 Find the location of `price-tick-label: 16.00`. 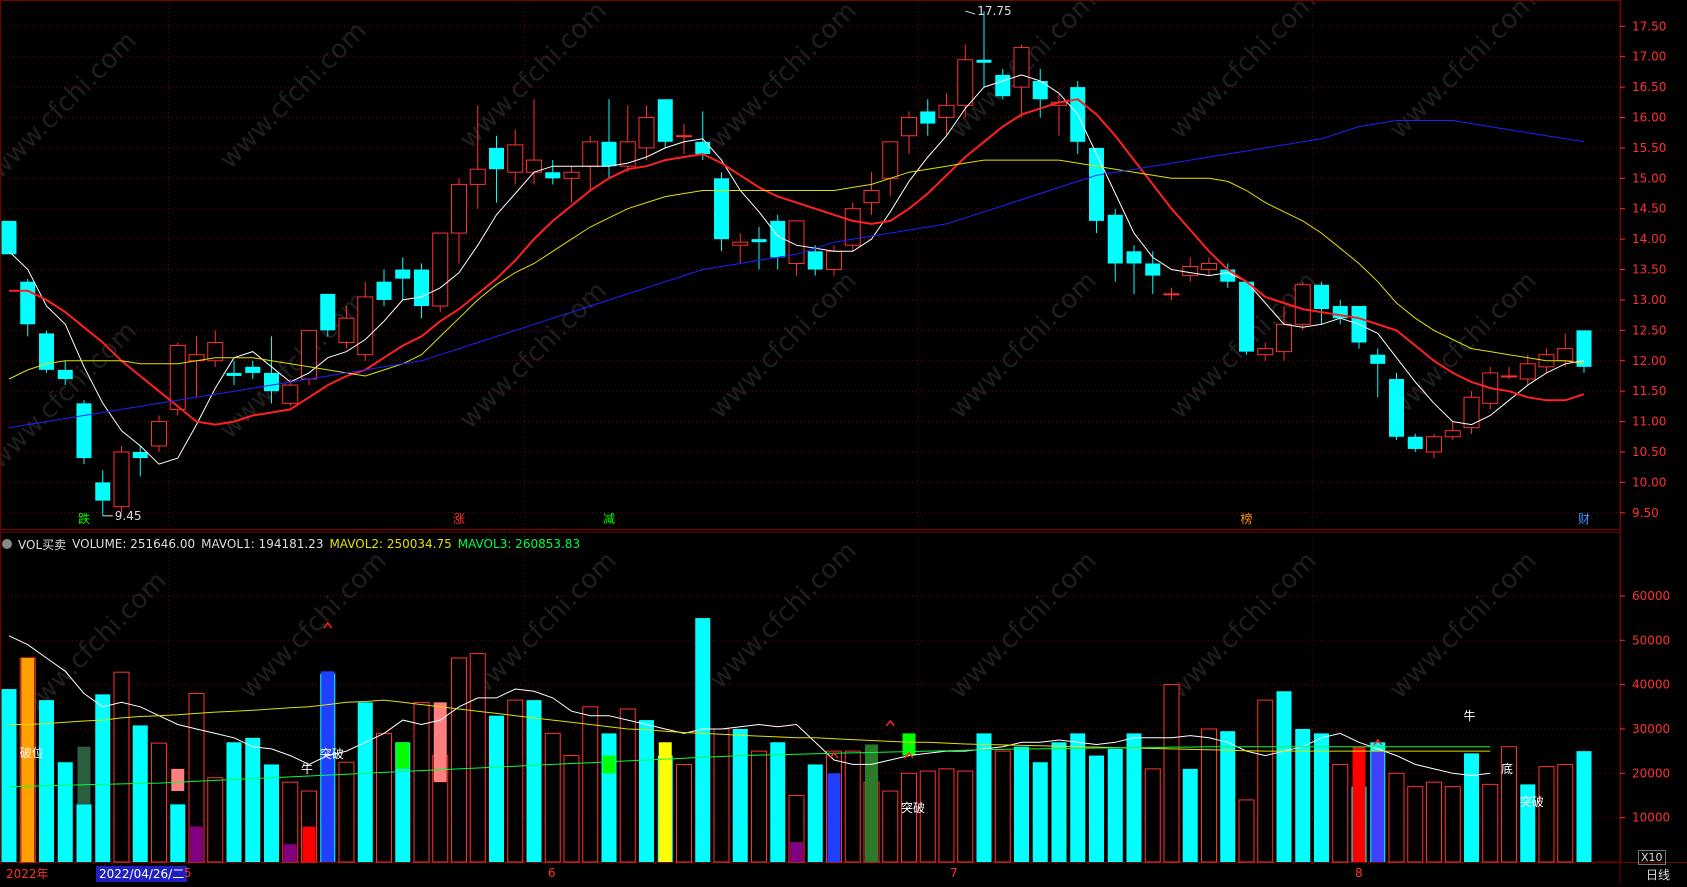

price-tick-label: 16.00 is located at coordinates (1649, 118).